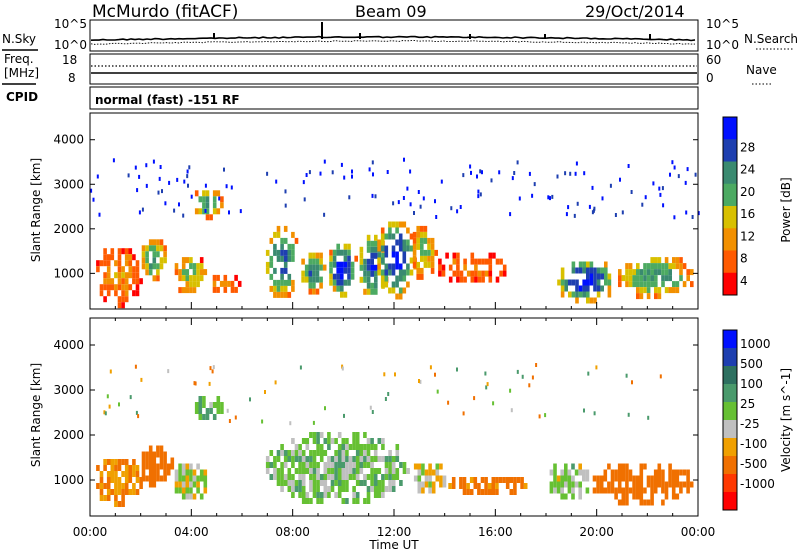  I want to click on freq-tick-low: 8, so click(72, 78).